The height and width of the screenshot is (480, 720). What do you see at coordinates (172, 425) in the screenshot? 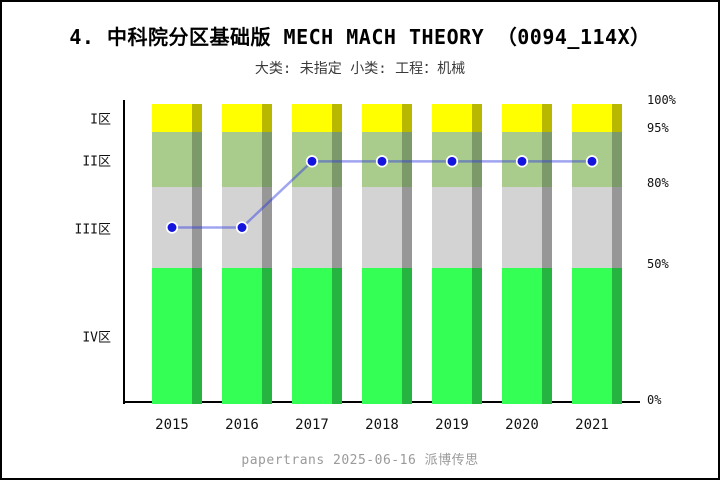
I see `x-tick-2015: 2015` at bounding box center [172, 425].